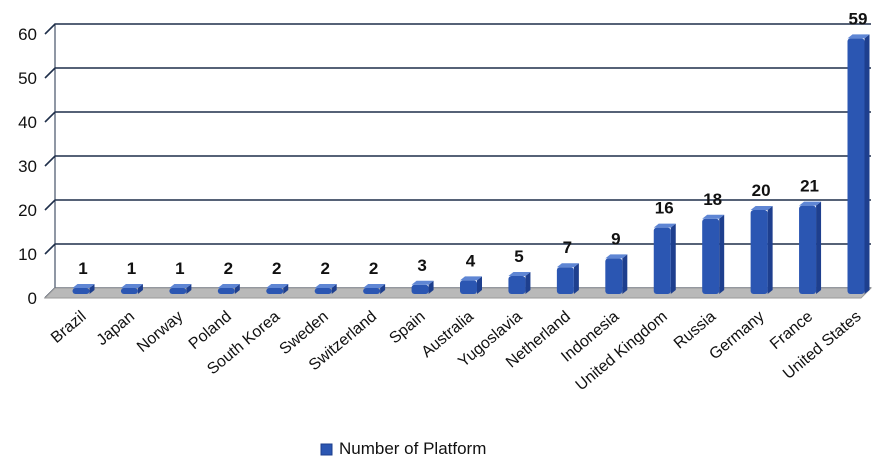 The image size is (887, 470). What do you see at coordinates (518, 256) in the screenshot?
I see `data-label: 5` at bounding box center [518, 256].